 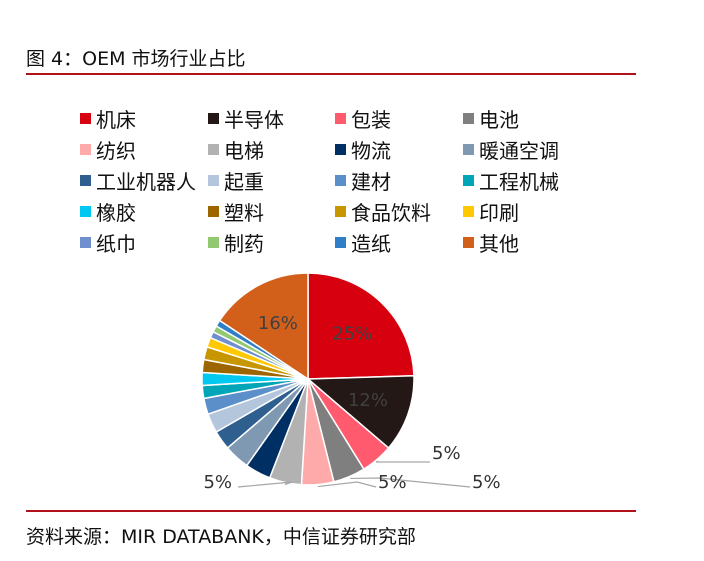 I want to click on legend-label: 工业机器人, so click(x=146, y=182).